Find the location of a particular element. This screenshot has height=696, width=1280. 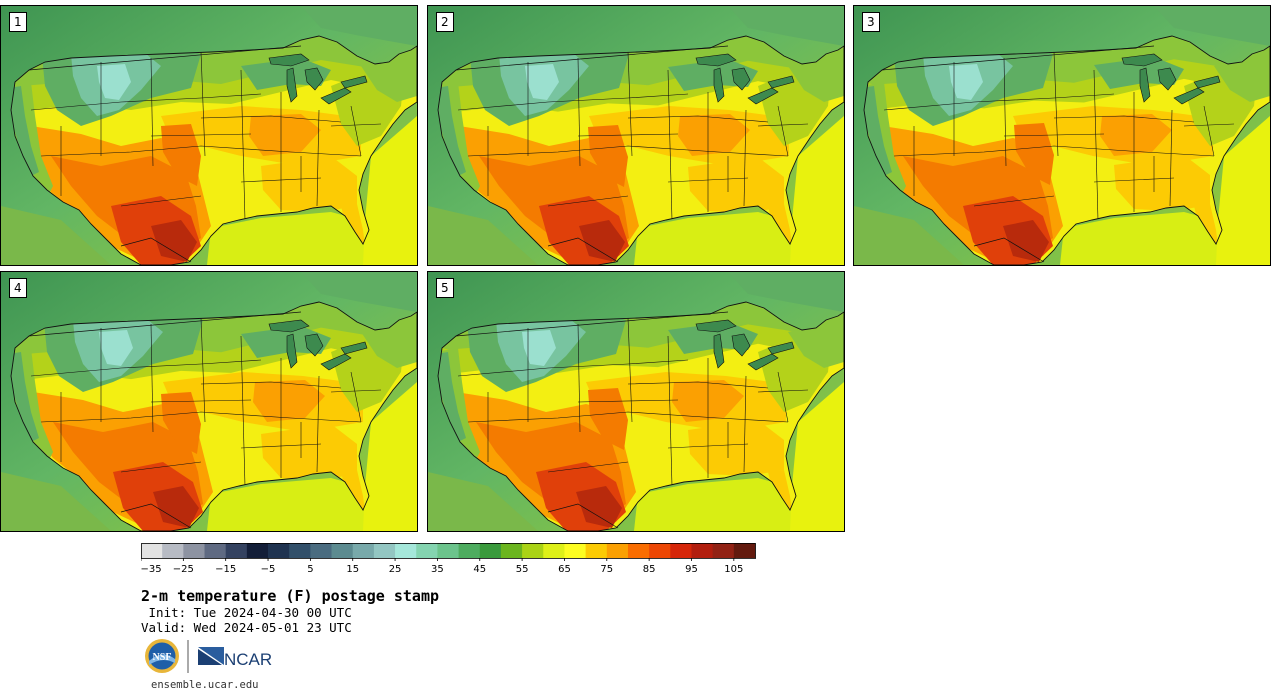

colorbar-tick-label: −5 is located at coordinates (268, 568).